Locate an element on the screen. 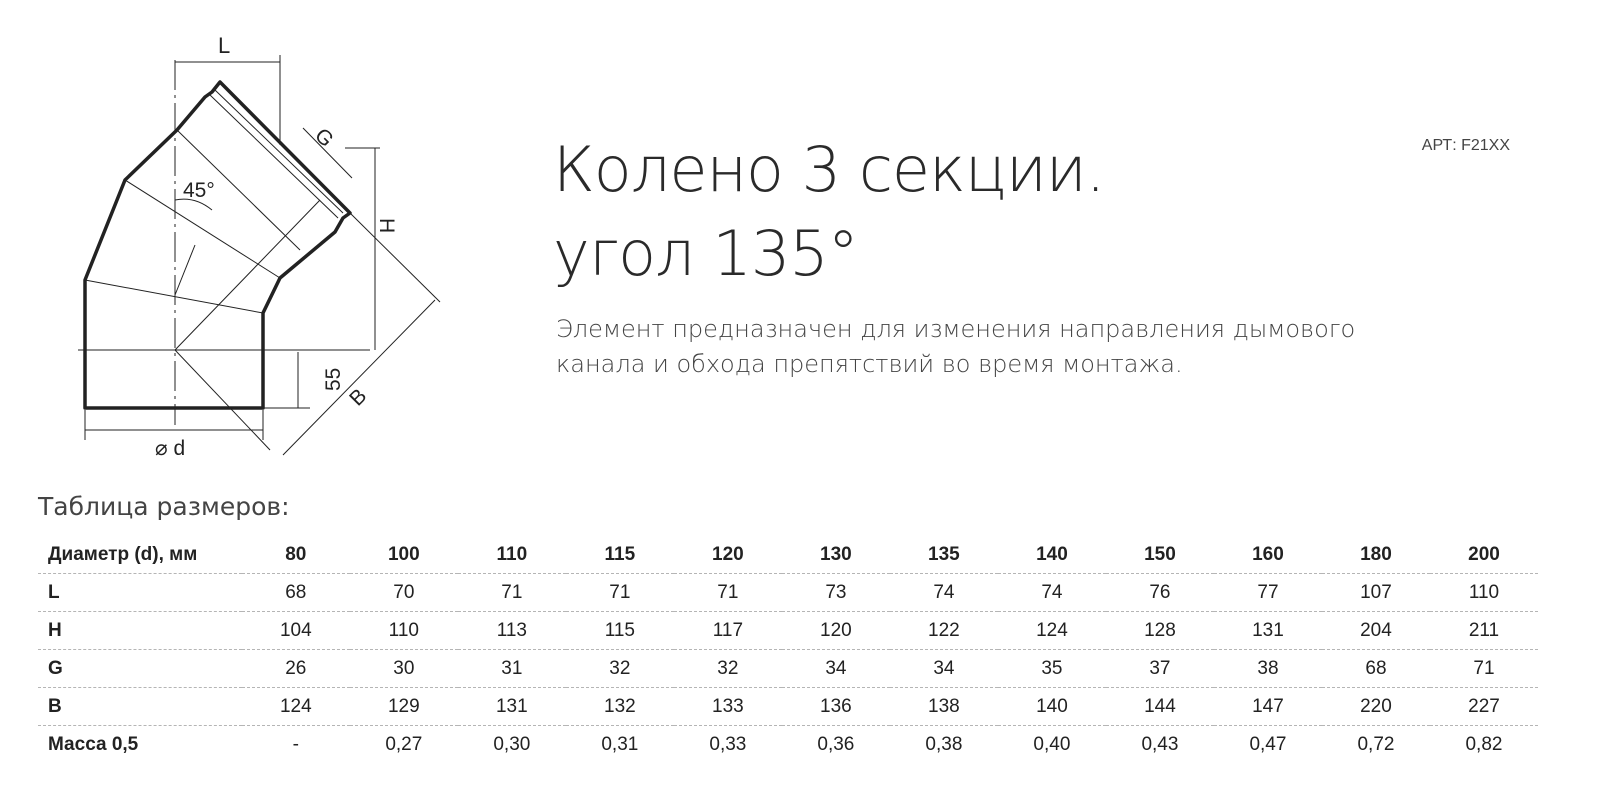 Image resolution: width=1600 pixels, height=797 pixels. table-row: B 124 129 131 132 133 136 138 140 144 147 220 227 is located at coordinates (788, 706).